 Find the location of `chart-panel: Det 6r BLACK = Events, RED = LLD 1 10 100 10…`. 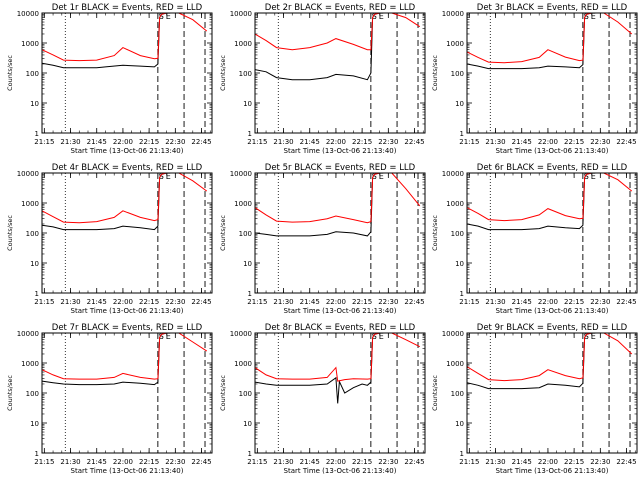

chart-panel: Det 6r BLACK = Events, RED = LLD 1 10 100 10… is located at coordinates (534, 239).